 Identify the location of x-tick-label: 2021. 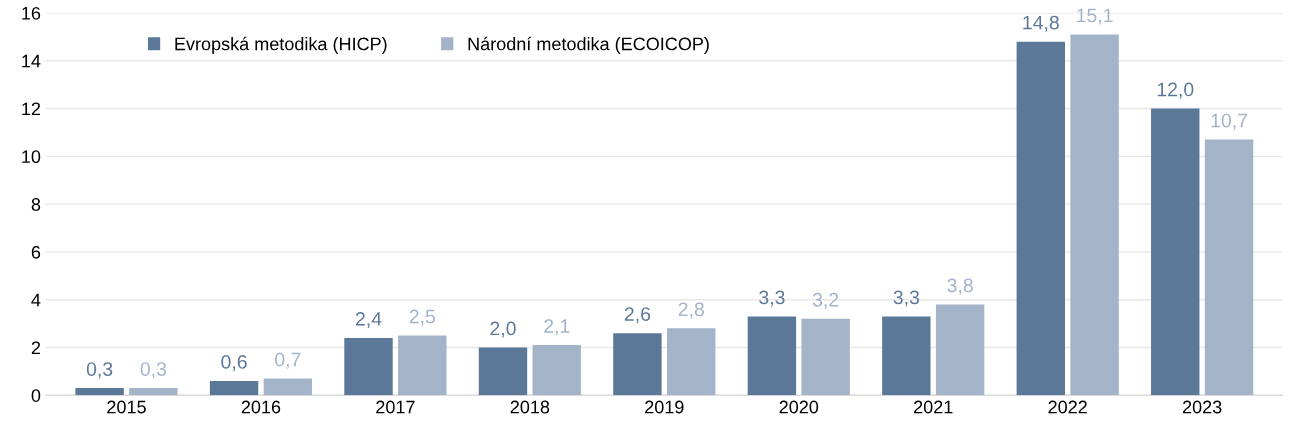
(933, 407).